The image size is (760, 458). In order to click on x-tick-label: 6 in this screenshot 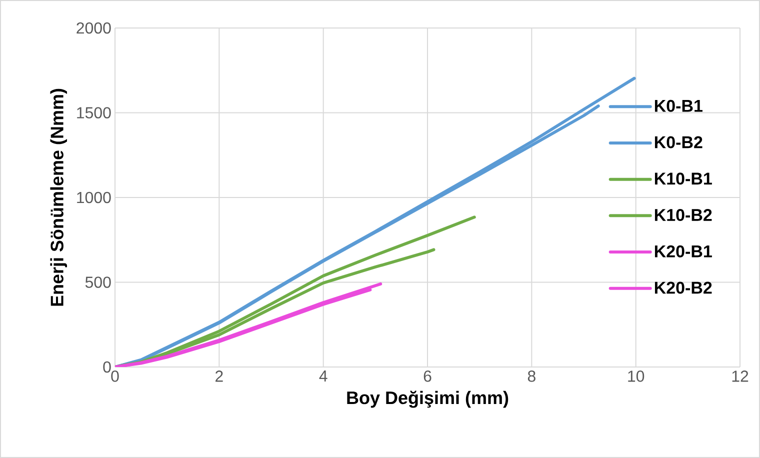, I will do `click(428, 376)`.